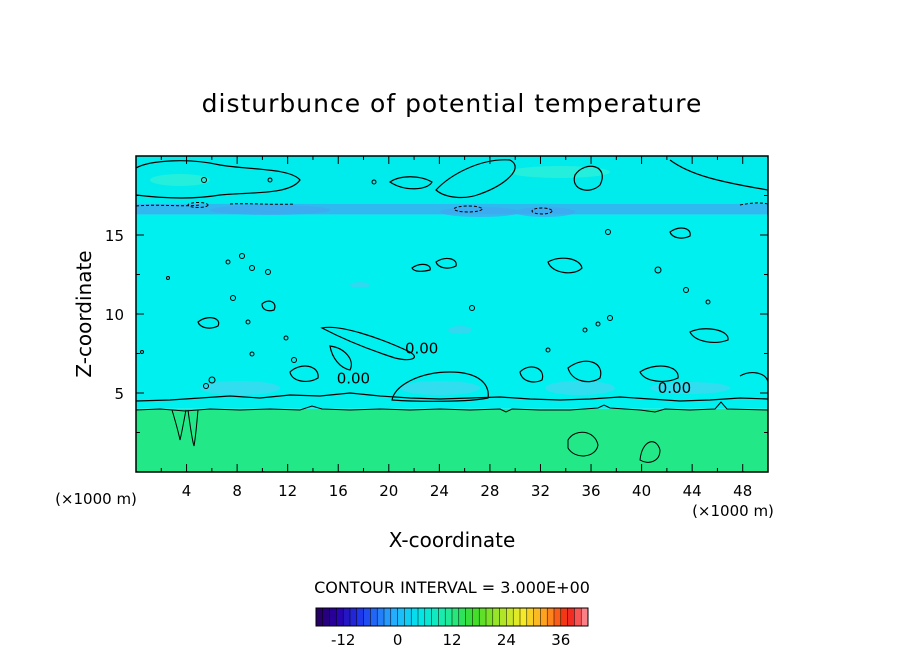 This screenshot has width=904, height=654. I want to click on x-tick-label-8: 36, so click(590, 491).